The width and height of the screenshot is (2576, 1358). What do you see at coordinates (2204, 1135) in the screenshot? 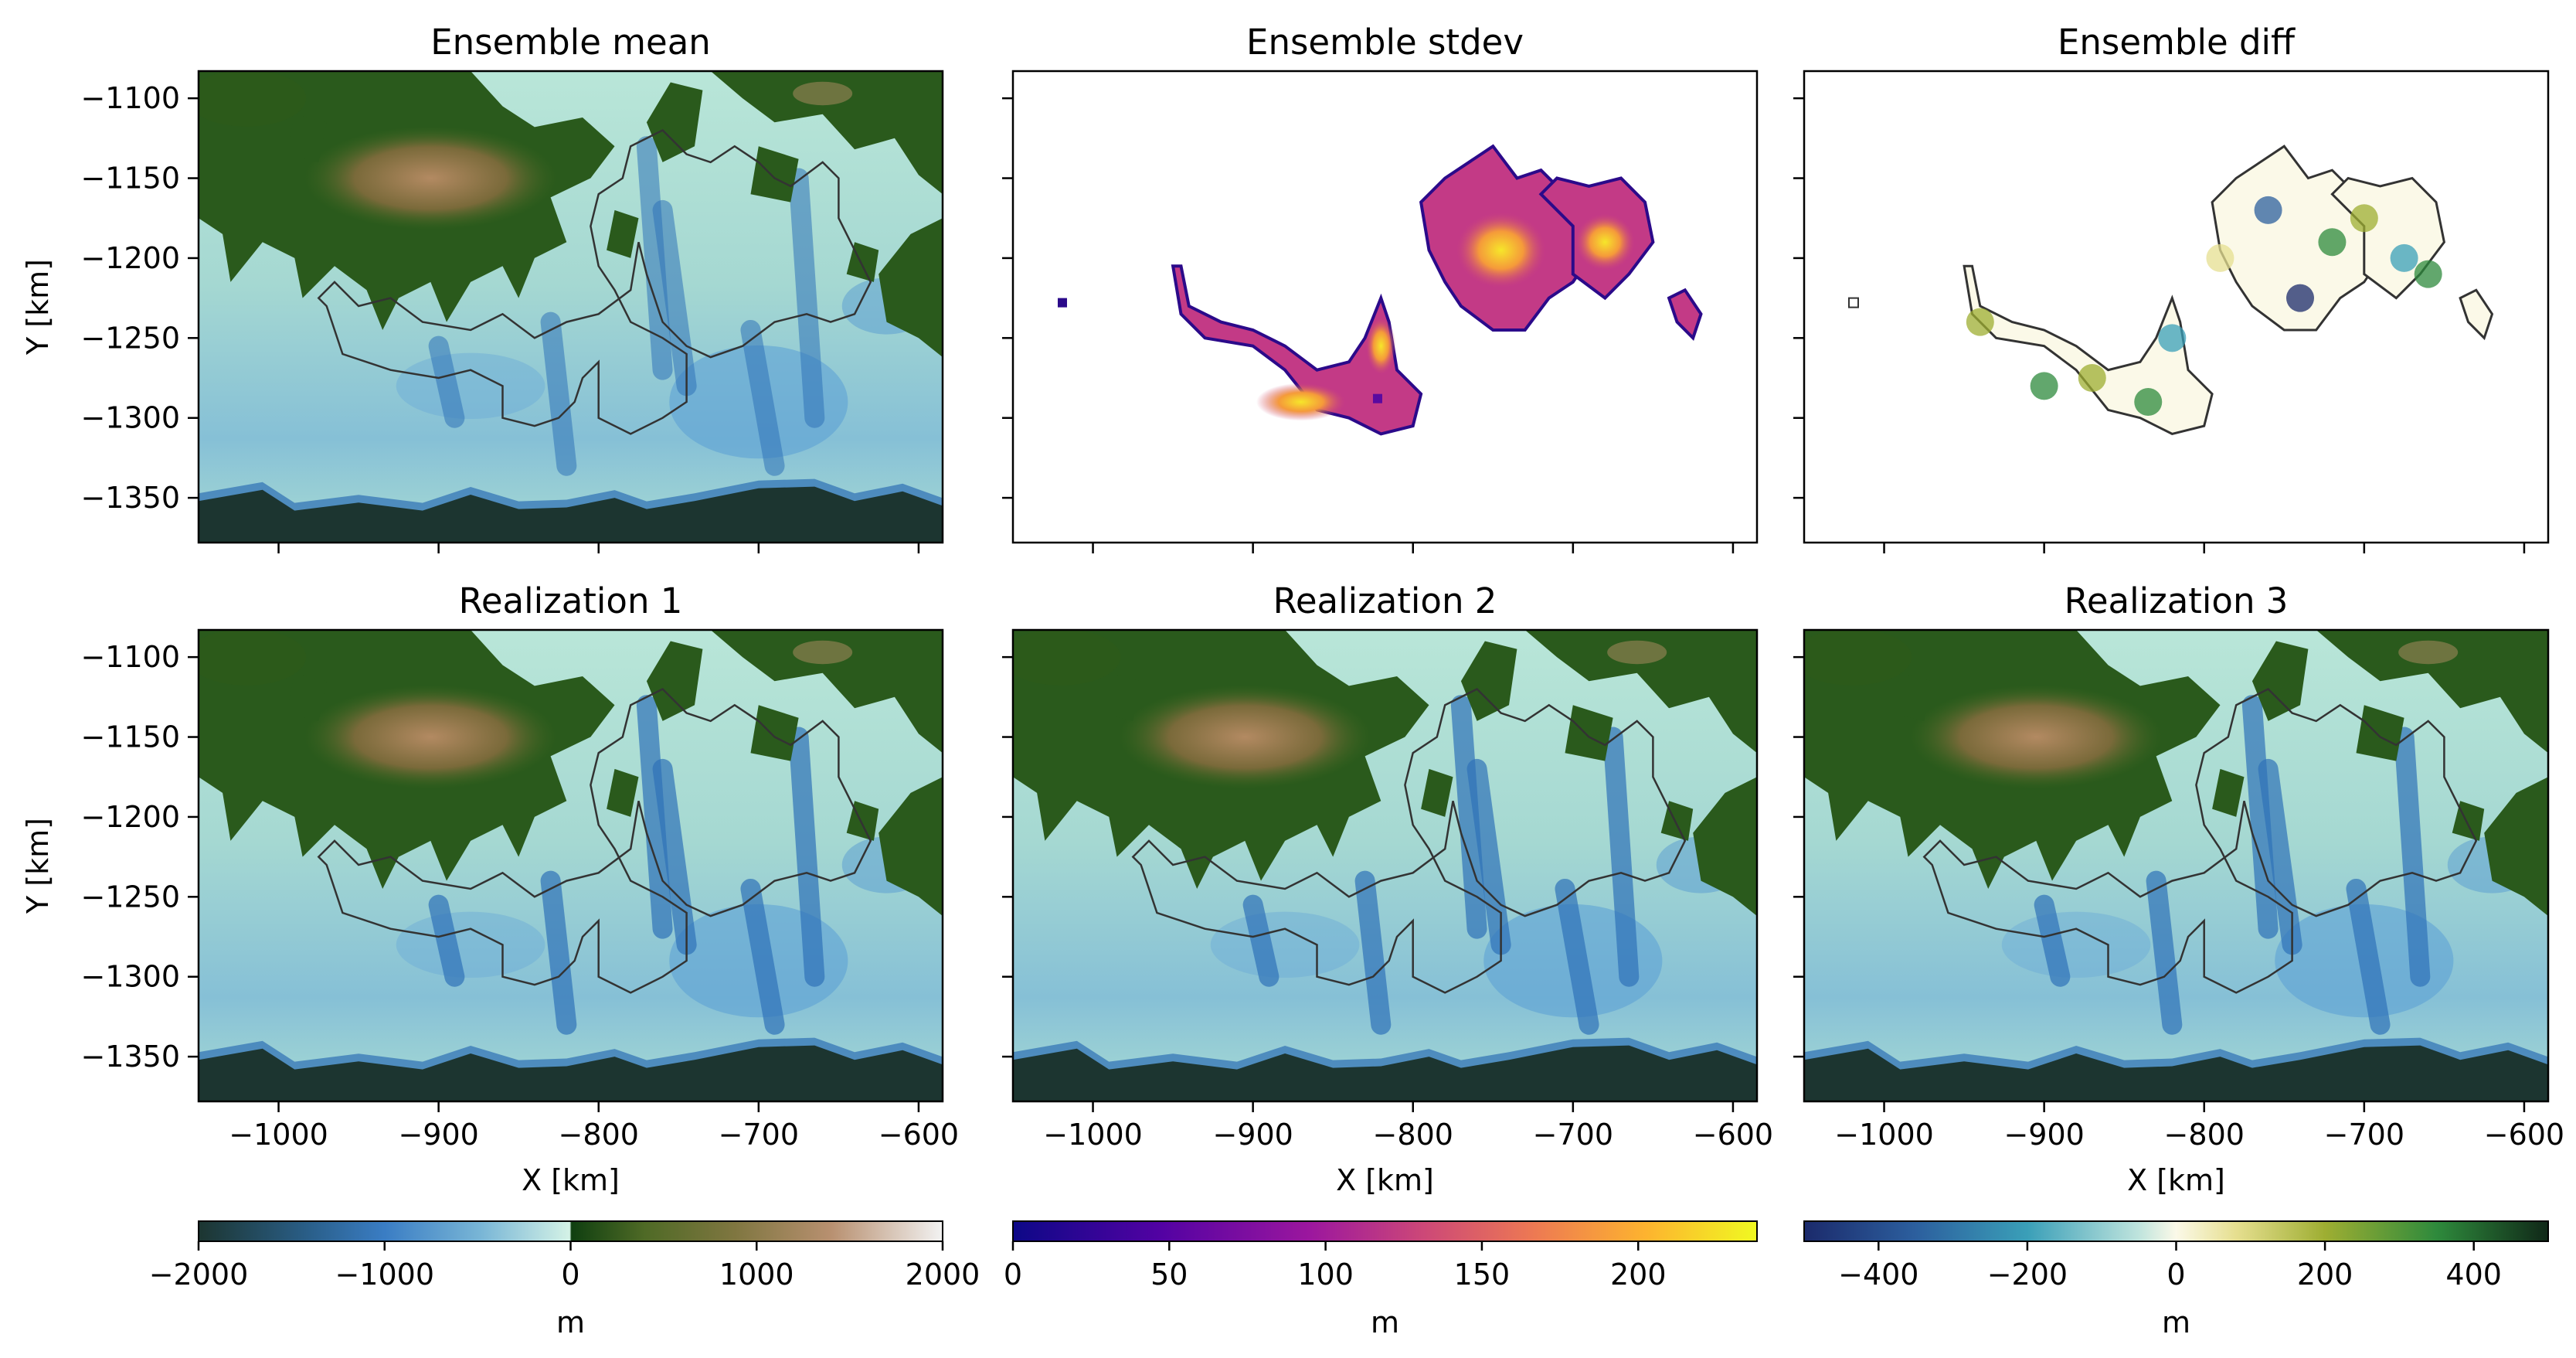
I see `x-tick-label: −800` at bounding box center [2204, 1135].